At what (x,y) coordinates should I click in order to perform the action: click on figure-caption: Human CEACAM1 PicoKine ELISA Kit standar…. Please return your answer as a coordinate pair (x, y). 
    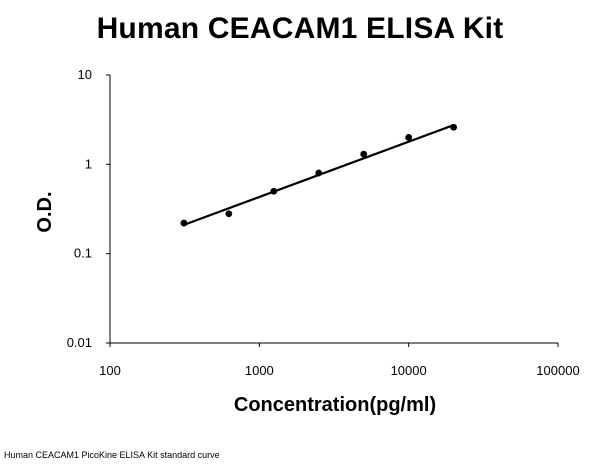
    Looking at the image, I should click on (112, 455).